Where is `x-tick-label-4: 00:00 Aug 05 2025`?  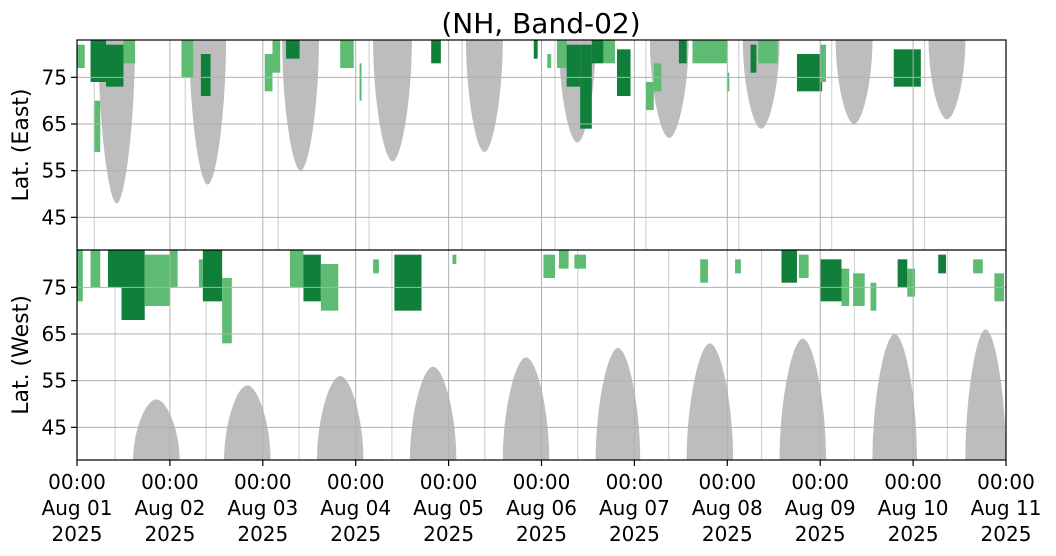 x-tick-label-4: 00:00 Aug 05 2025 is located at coordinates (448, 508).